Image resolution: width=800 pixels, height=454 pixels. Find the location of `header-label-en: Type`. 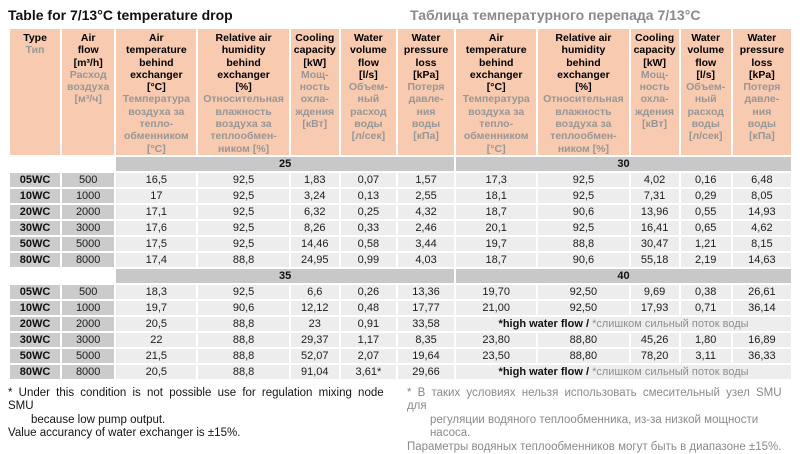

header-label-en: Type is located at coordinates (35, 38).